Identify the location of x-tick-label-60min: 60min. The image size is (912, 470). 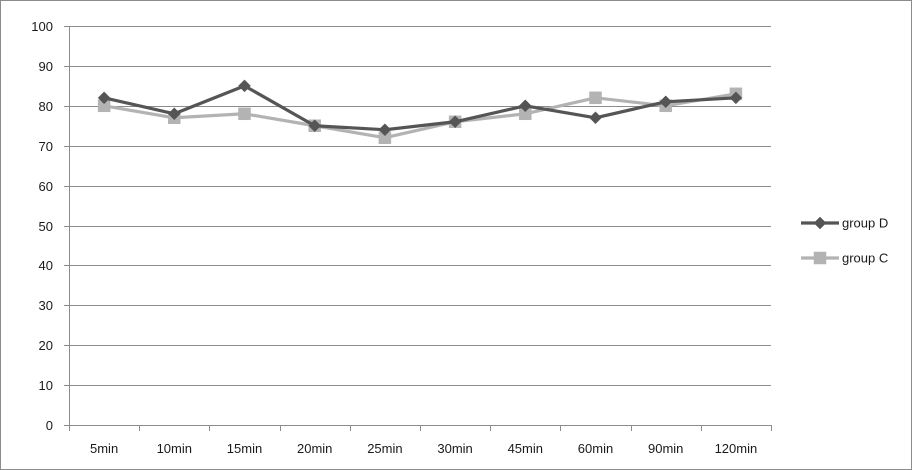
(595, 448).